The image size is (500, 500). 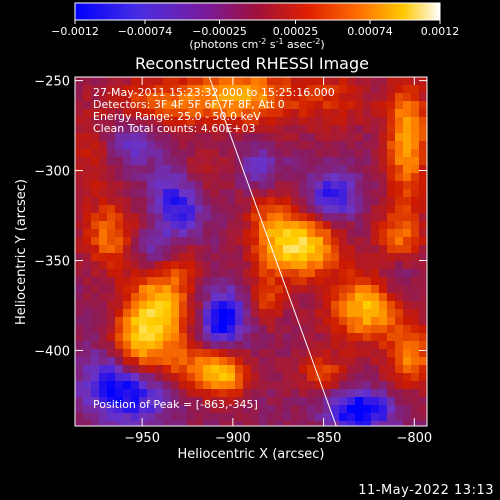 What do you see at coordinates (252, 63) in the screenshot?
I see `chart-title: Reconstructed RHESSI Image` at bounding box center [252, 63].